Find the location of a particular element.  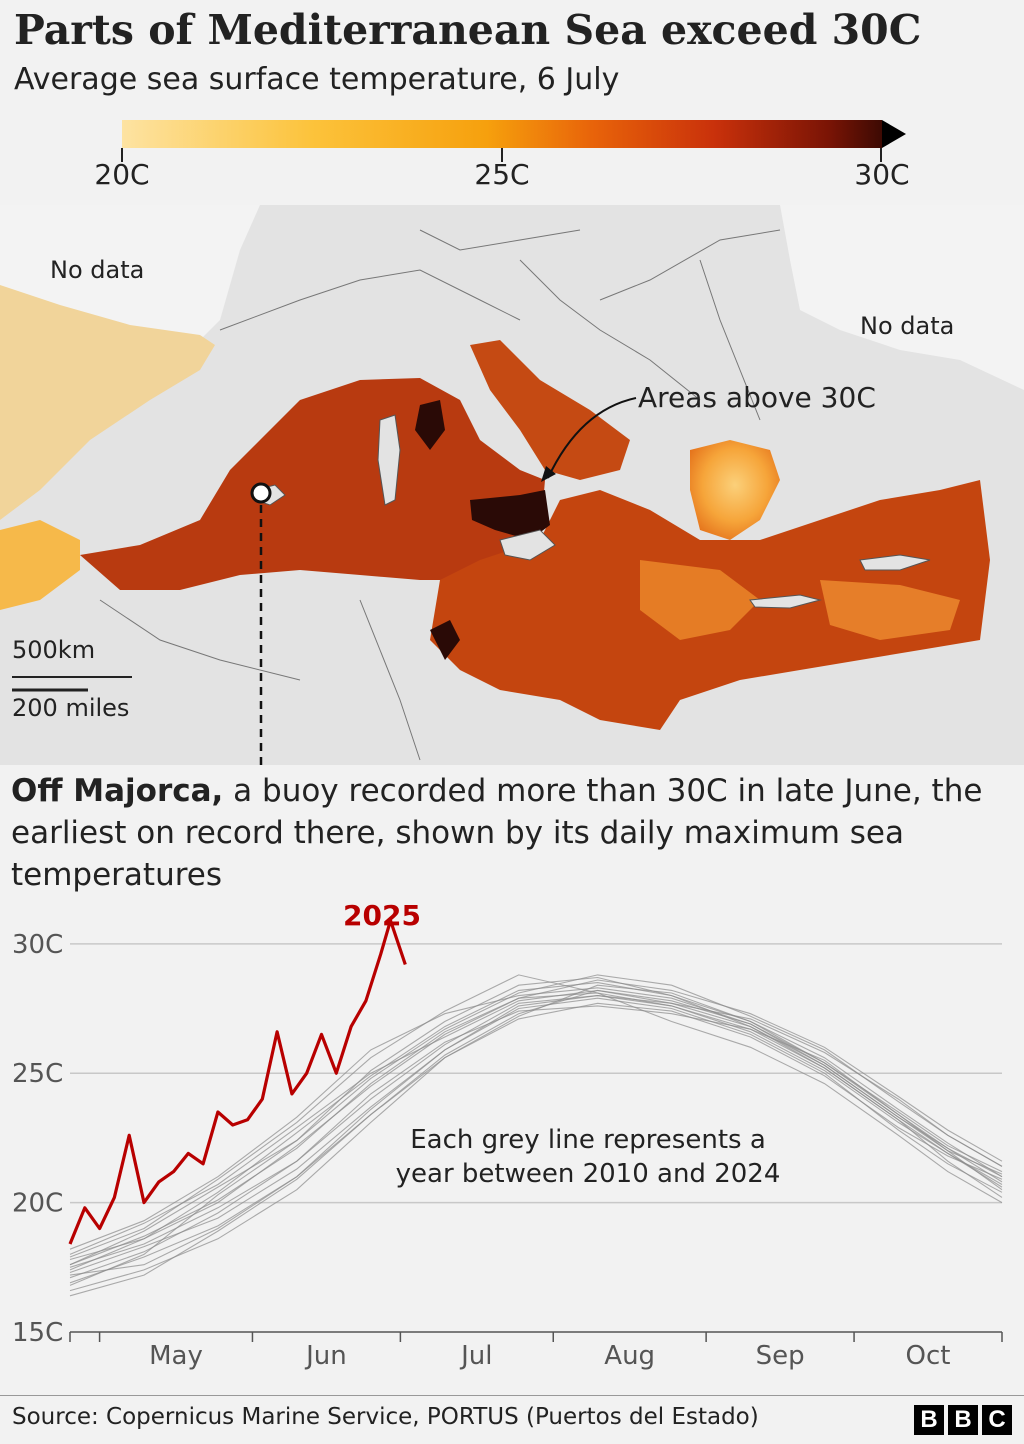

levantine-warm-patch is located at coordinates (890, 610).